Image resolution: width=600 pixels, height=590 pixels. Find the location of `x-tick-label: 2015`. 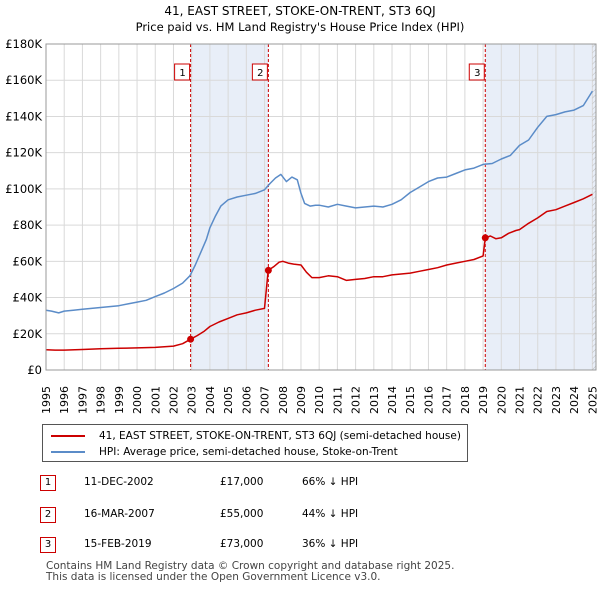

x-tick-label: 2015 is located at coordinates (410, 400).